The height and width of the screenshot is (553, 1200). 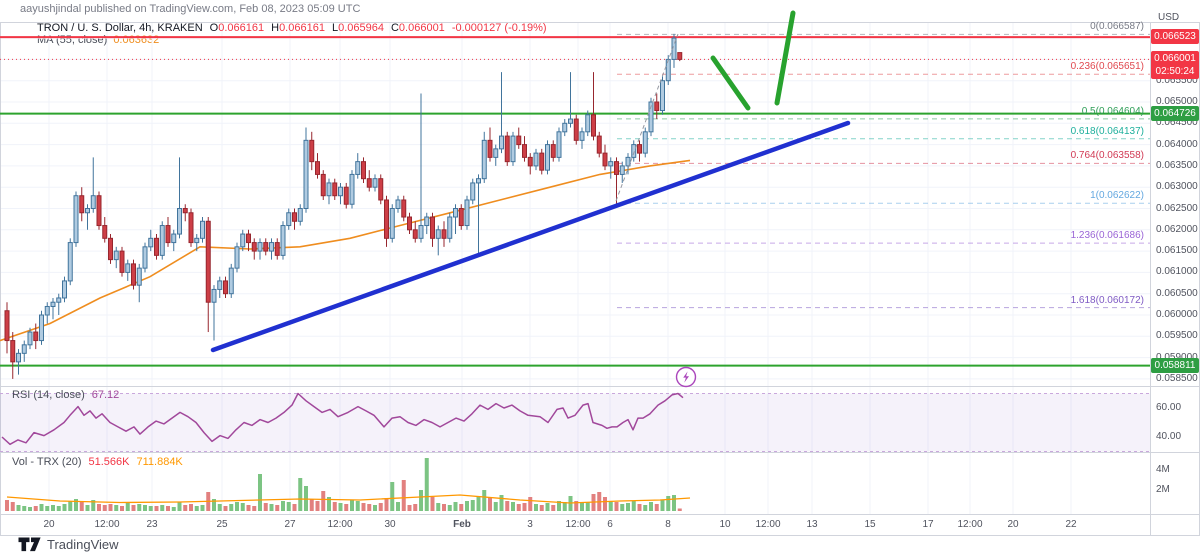 I want to click on price-badge: 0.066523, so click(x=1175, y=37).